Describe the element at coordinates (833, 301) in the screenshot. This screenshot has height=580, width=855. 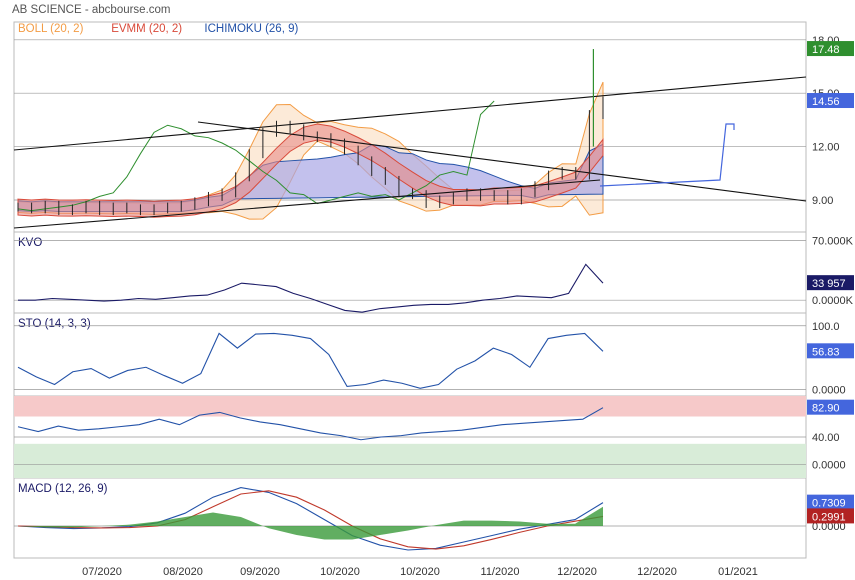
I see `indicator-y-tick-label: 0.0000K` at that location.